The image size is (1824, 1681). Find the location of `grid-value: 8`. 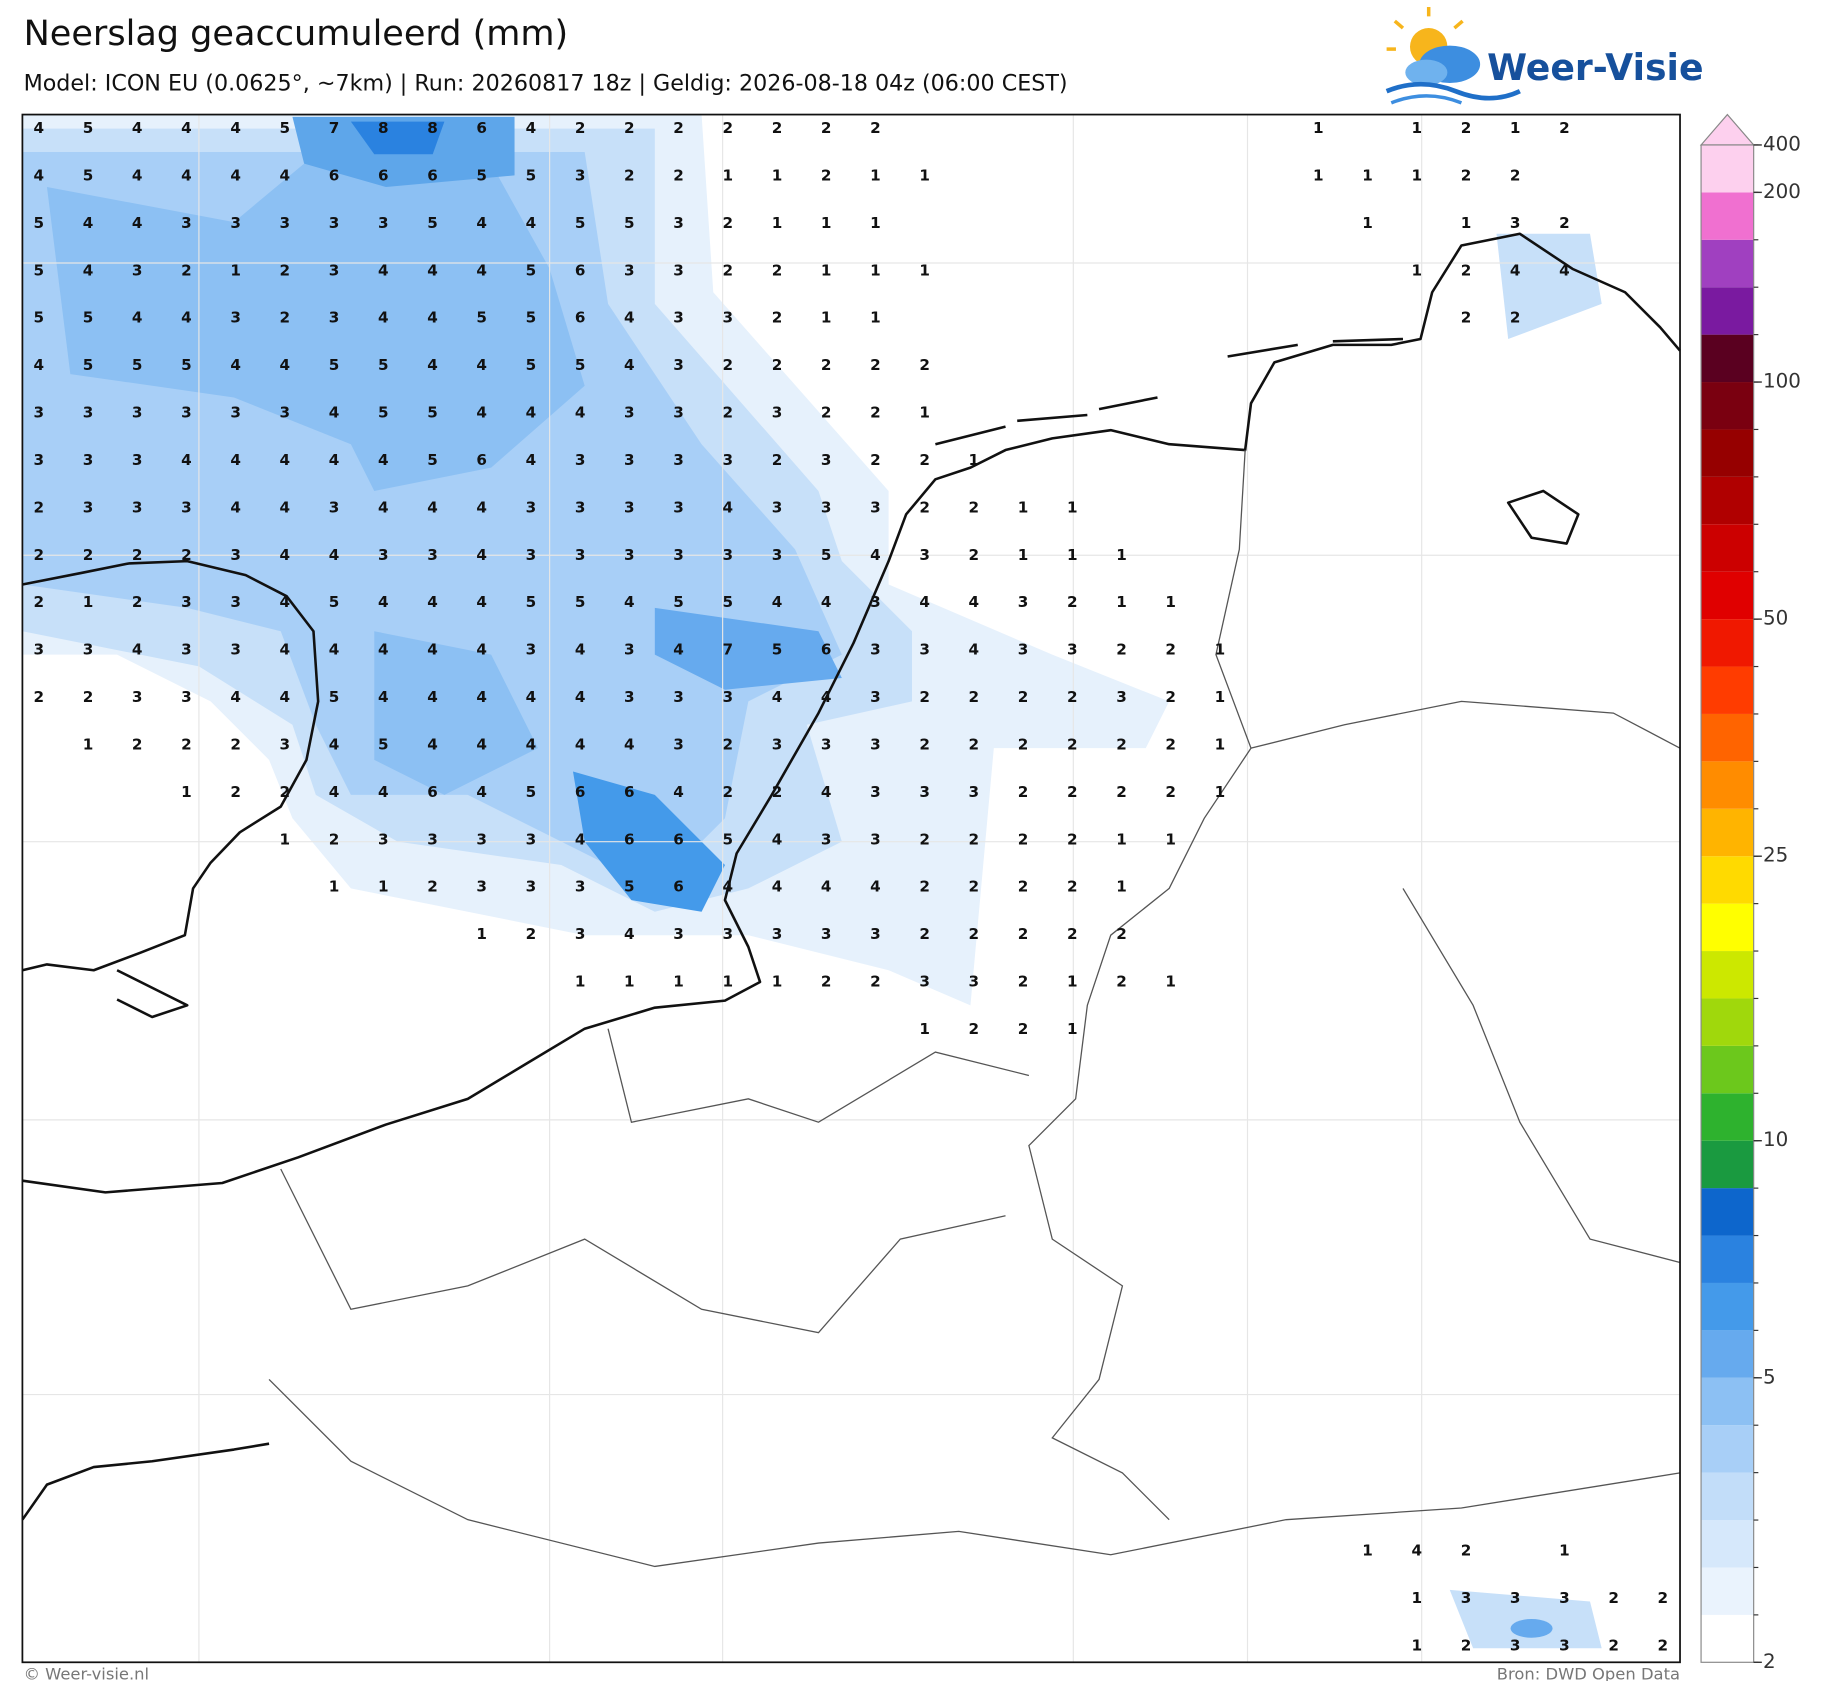

grid-value: 8 is located at coordinates (383, 128).